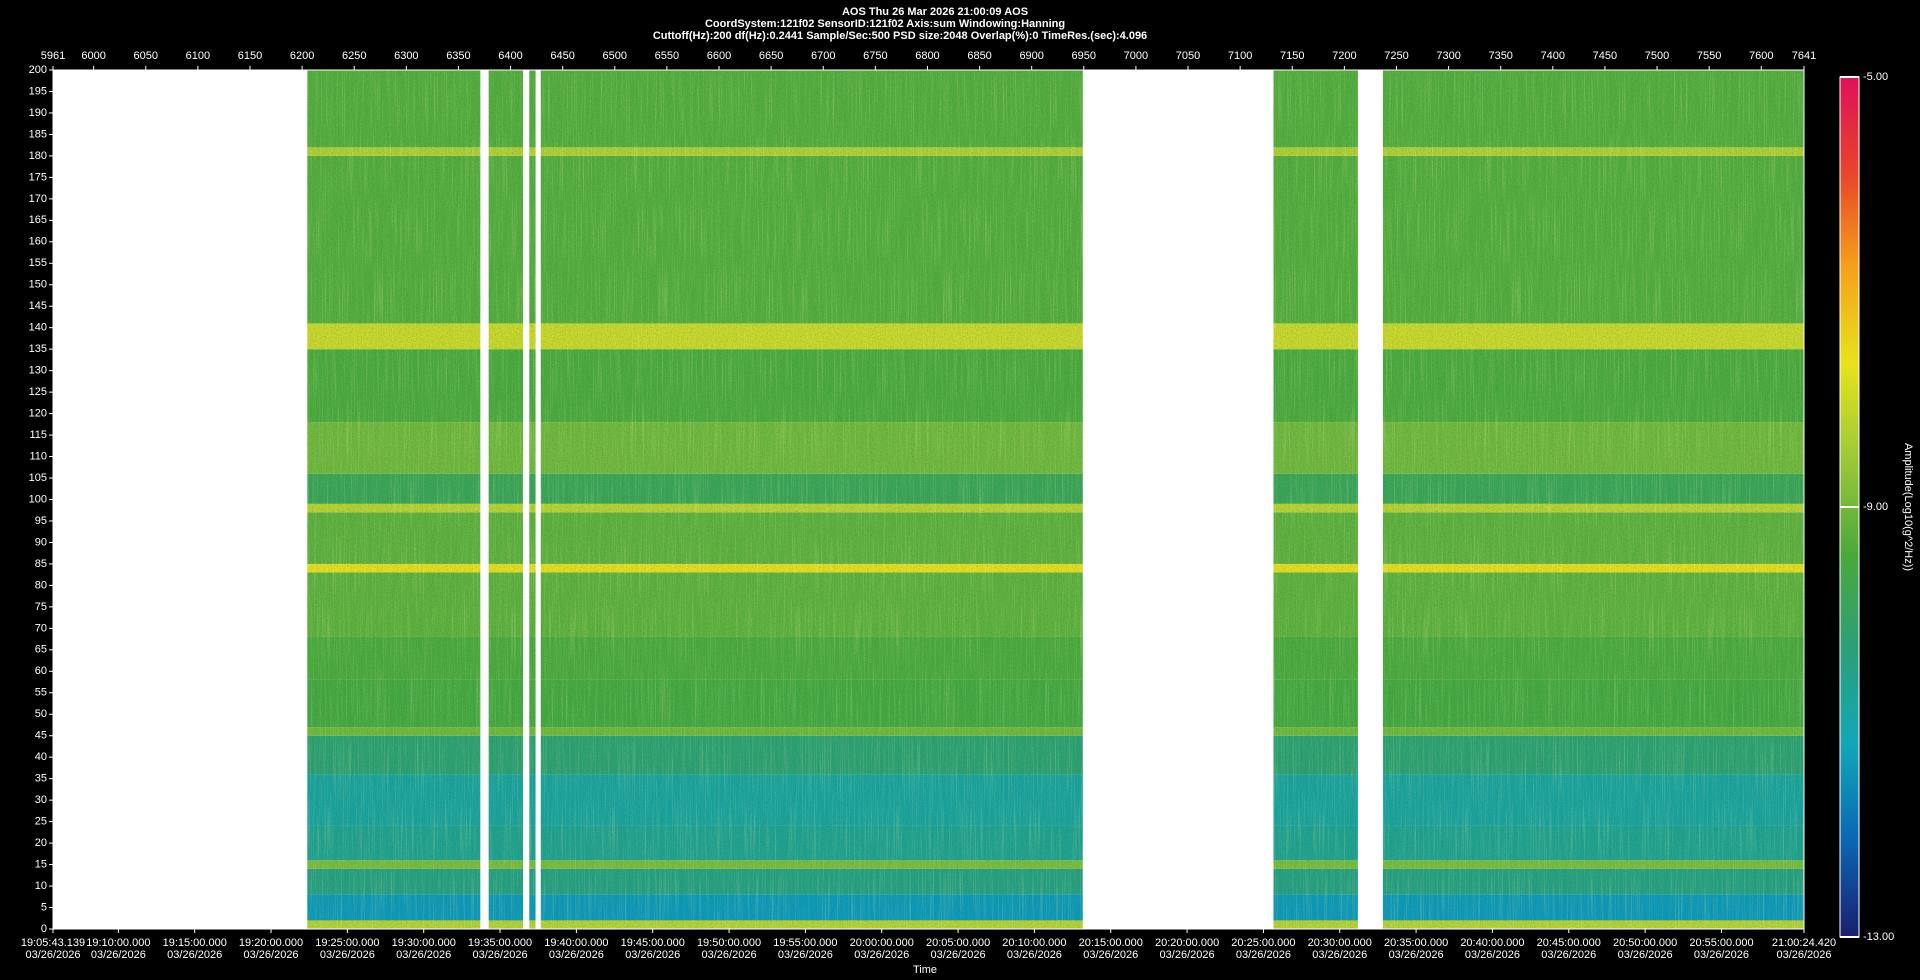 The height and width of the screenshot is (980, 1920). I want to click on x-tick-label-top: 7500, so click(1657, 56).